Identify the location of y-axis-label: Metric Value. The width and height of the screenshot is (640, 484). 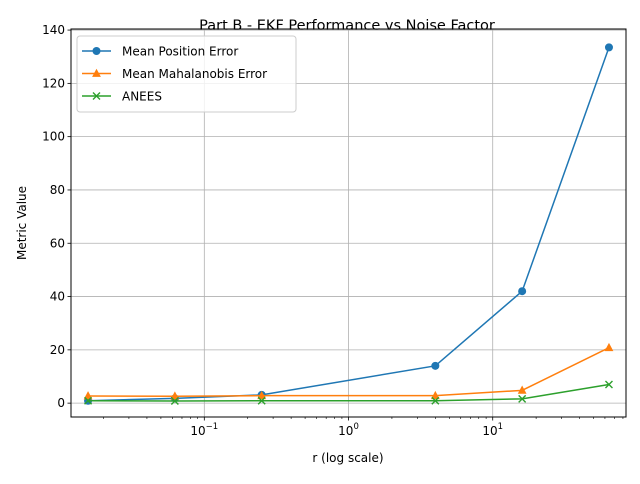
(22, 223).